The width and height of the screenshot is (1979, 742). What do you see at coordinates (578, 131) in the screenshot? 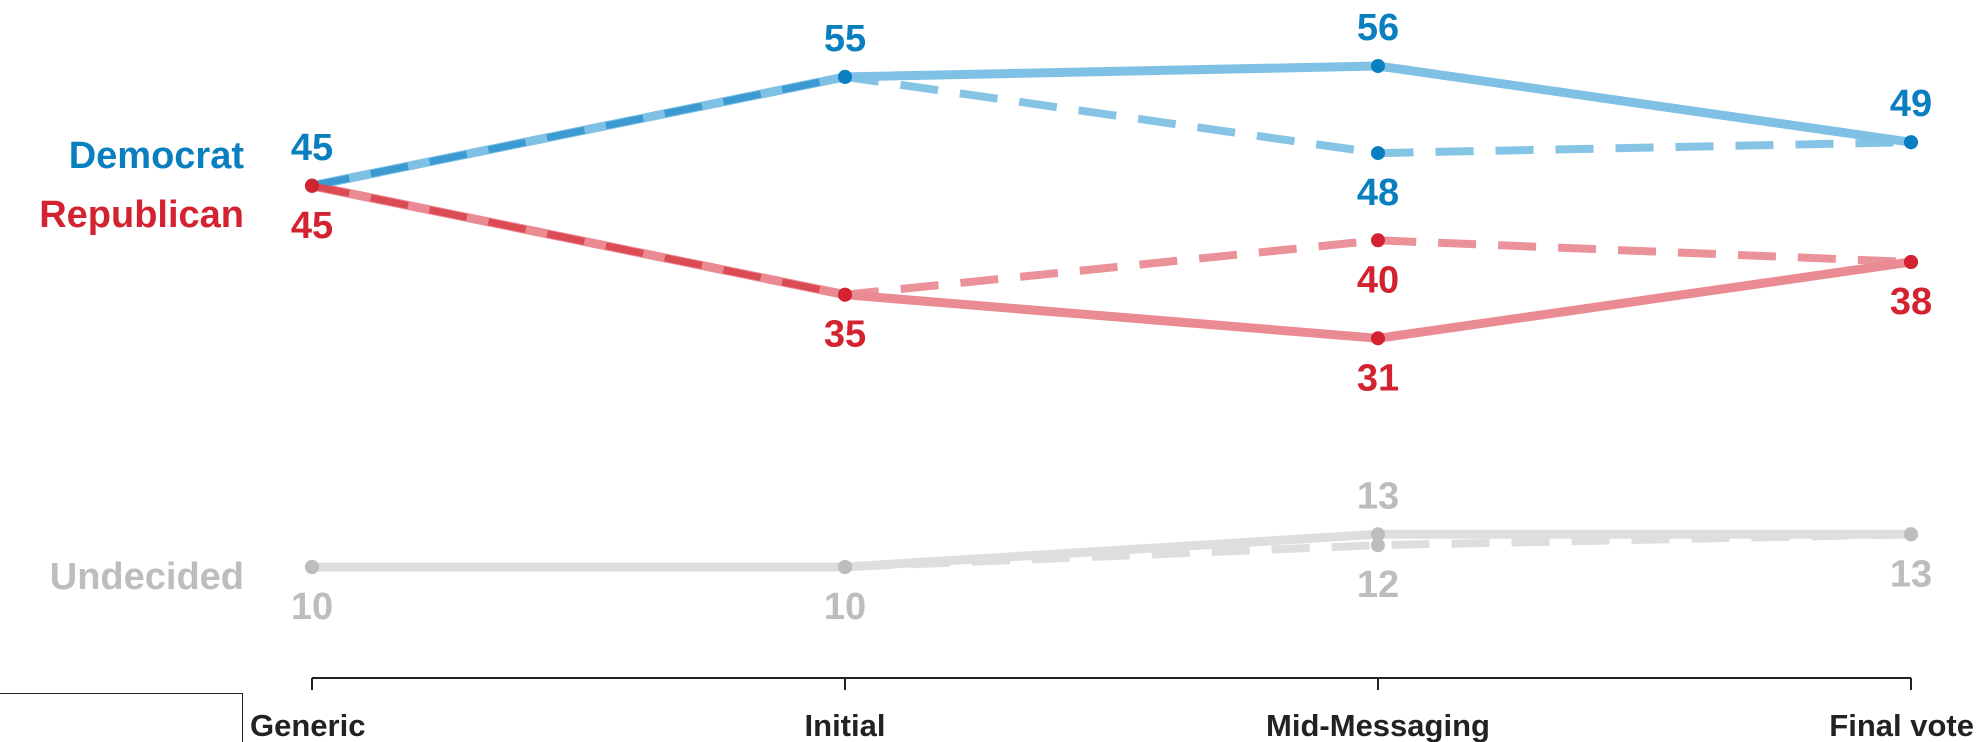
I see `series-line-1-overlay` at bounding box center [578, 131].